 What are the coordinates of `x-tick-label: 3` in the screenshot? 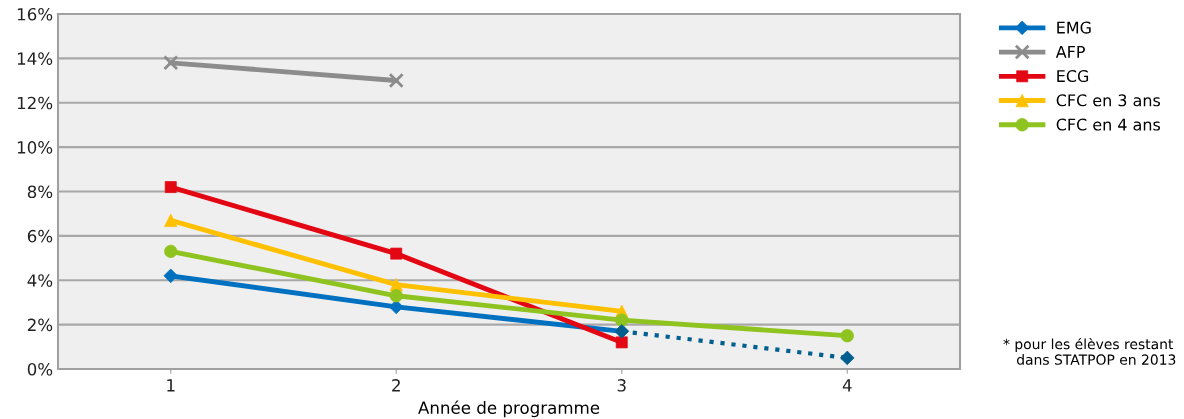 It's located at (621, 385).